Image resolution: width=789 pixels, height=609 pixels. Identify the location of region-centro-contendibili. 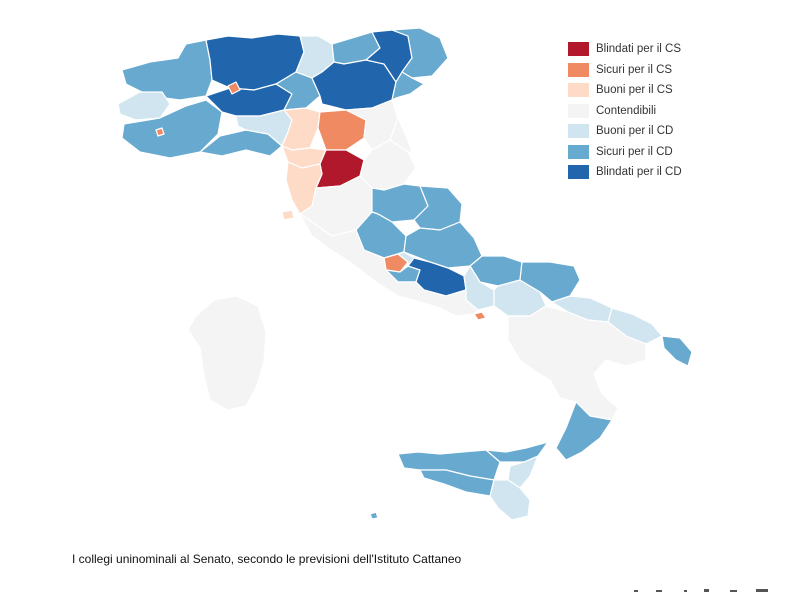
(389, 265).